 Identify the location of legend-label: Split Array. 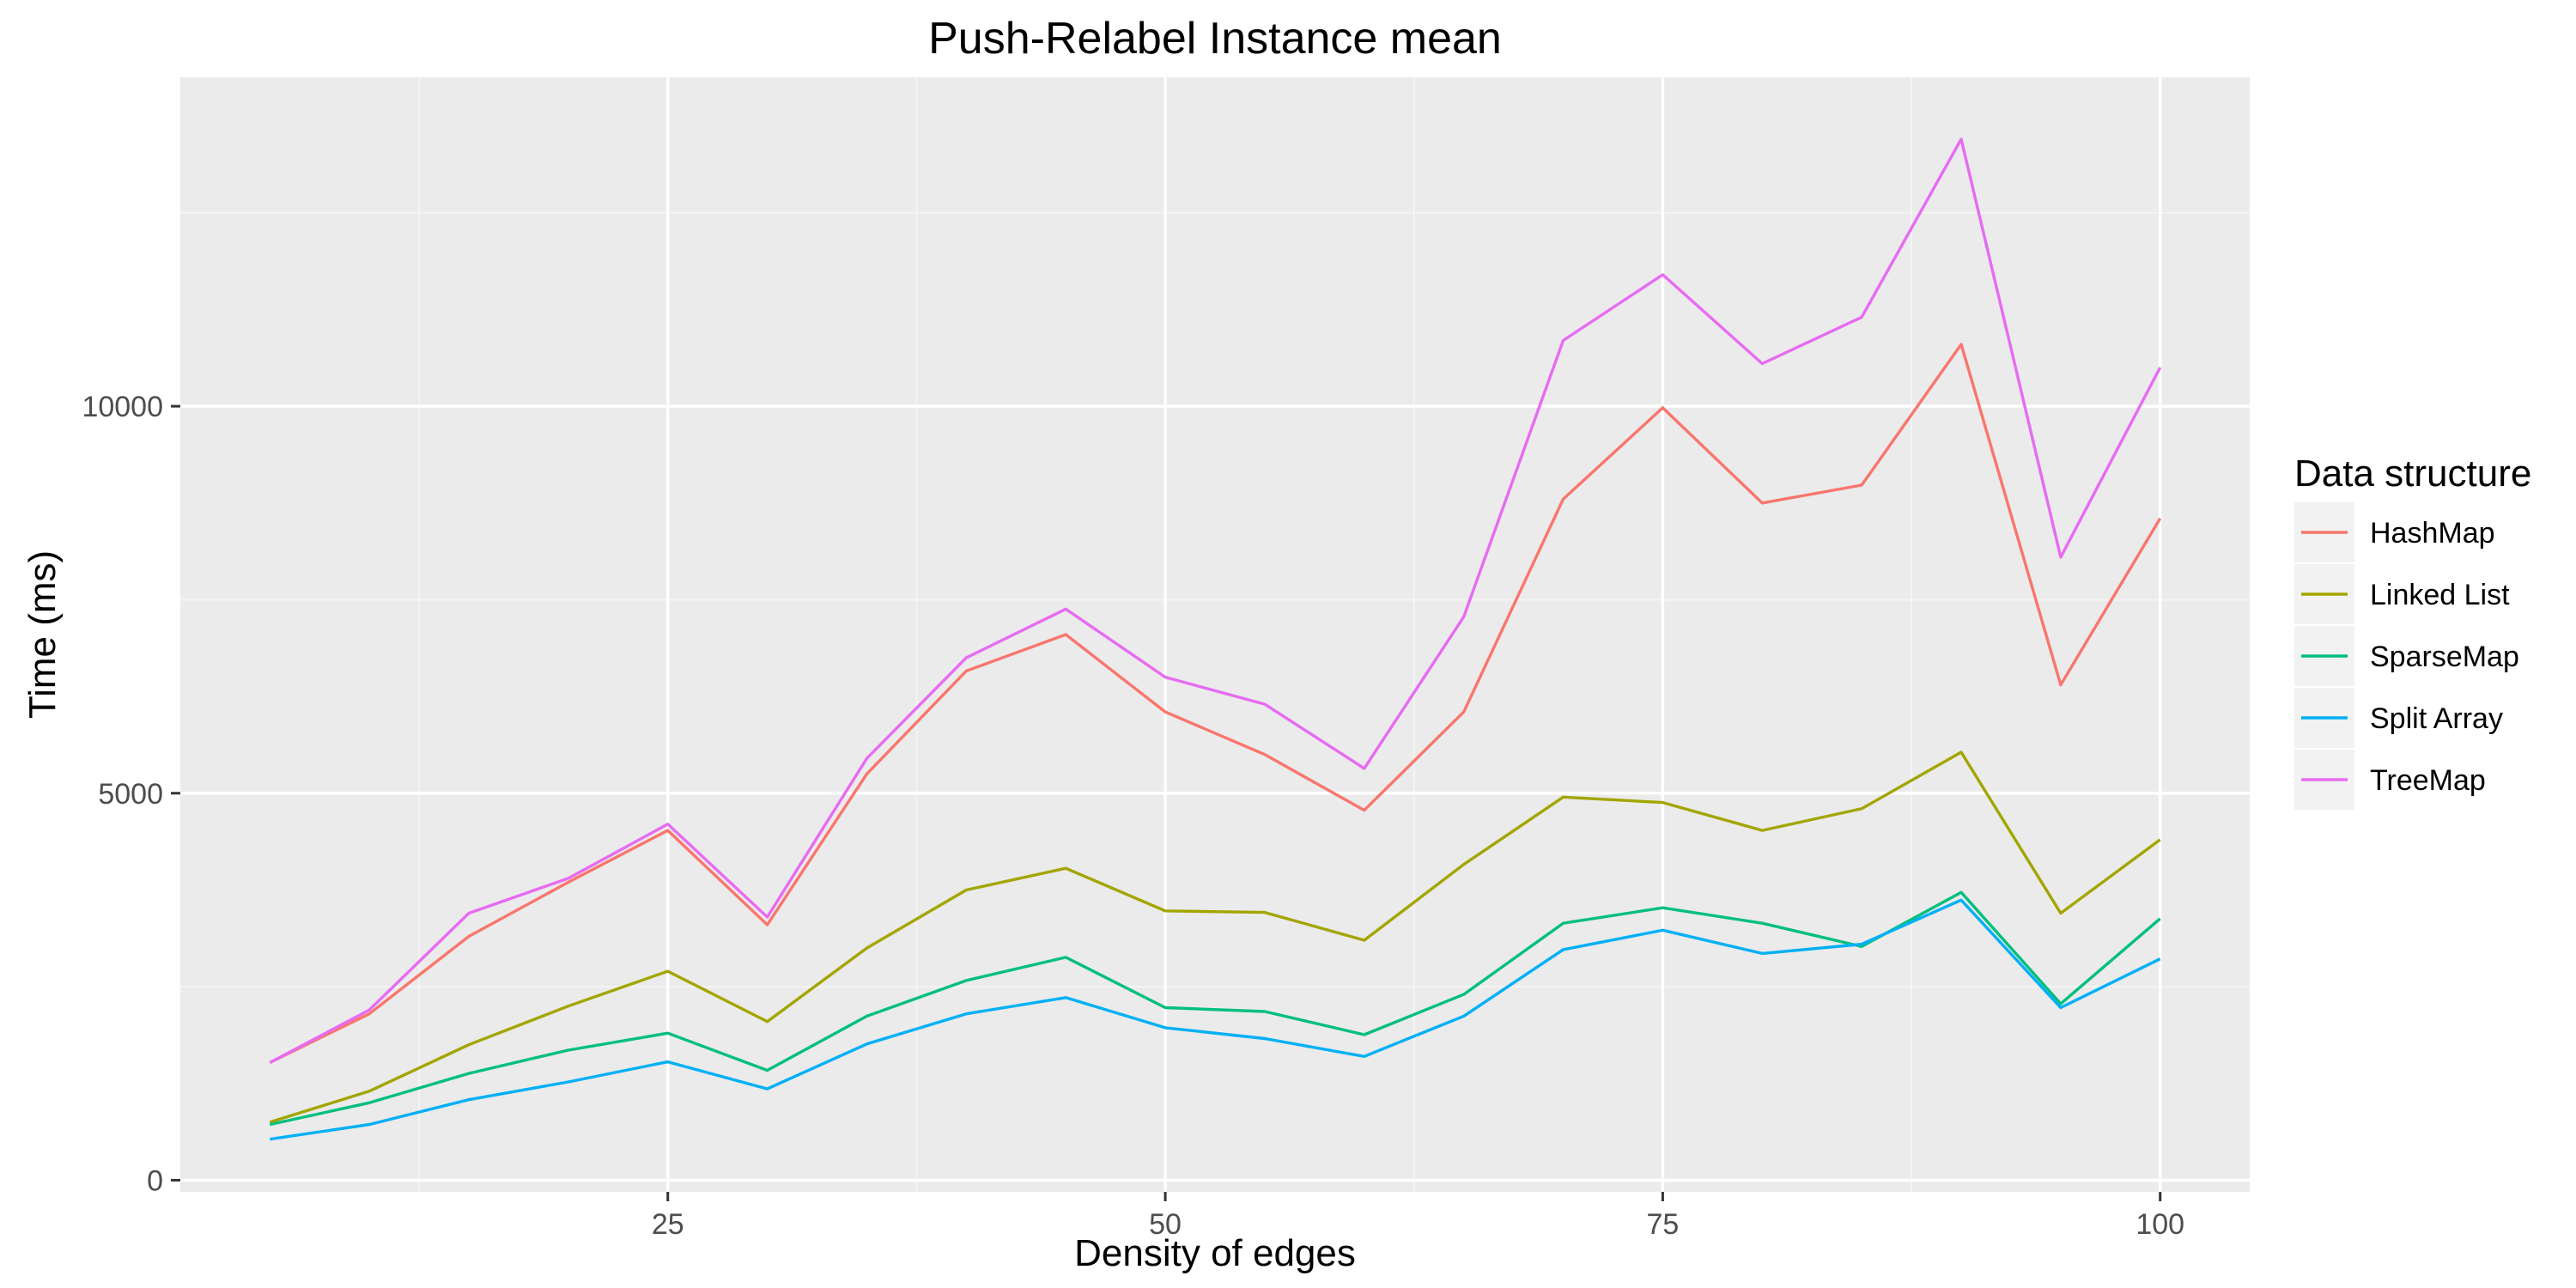
(2436, 718).